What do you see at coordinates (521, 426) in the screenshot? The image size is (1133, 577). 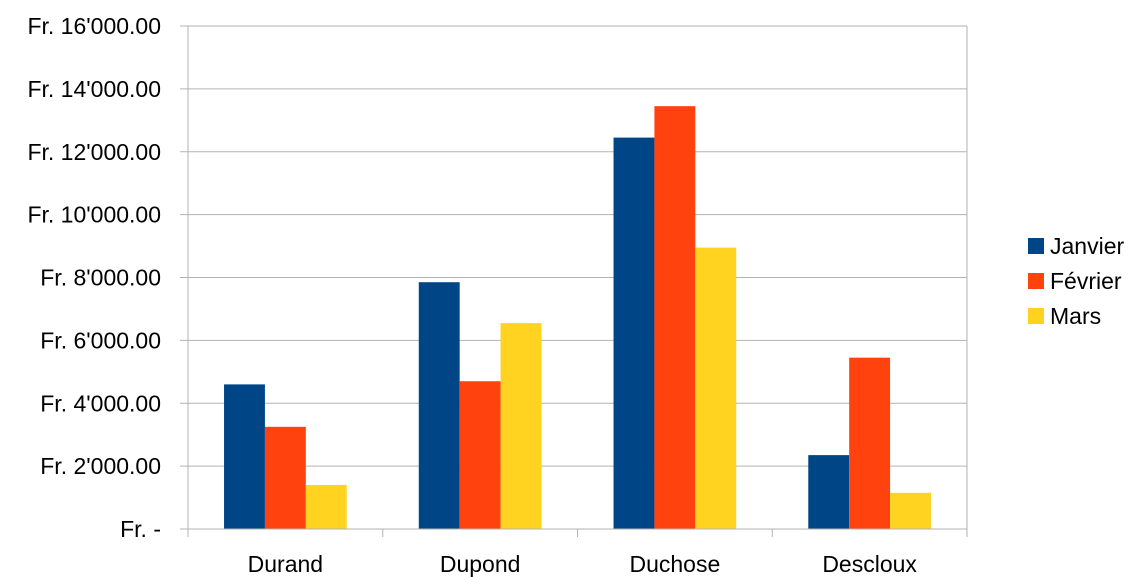 I see `bar-mars-dupond` at bounding box center [521, 426].